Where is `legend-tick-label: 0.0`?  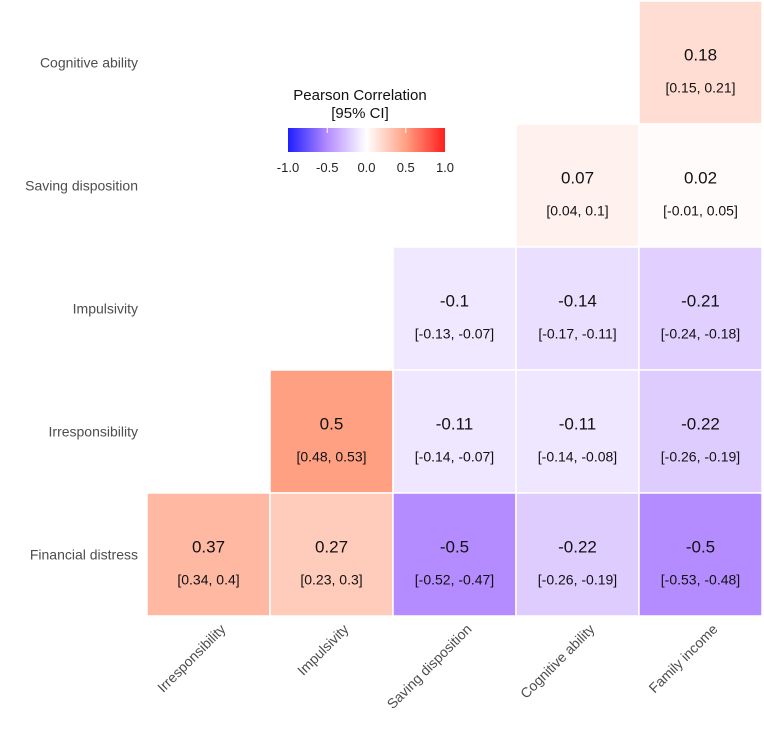 legend-tick-label: 0.0 is located at coordinates (366, 167).